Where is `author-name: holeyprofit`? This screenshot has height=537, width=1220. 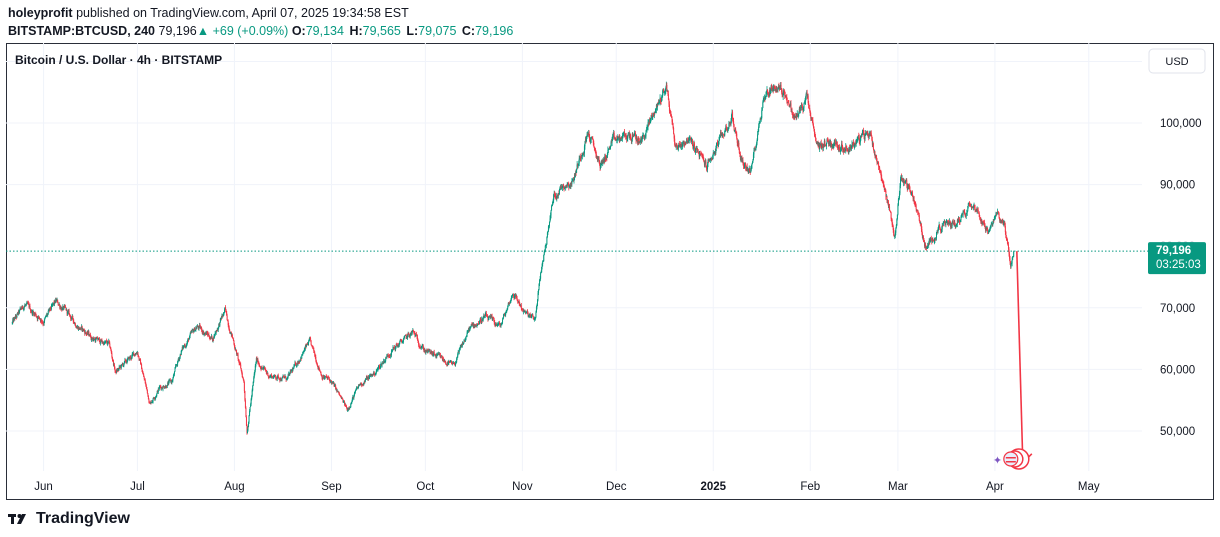 author-name: holeyprofit is located at coordinates (40, 13).